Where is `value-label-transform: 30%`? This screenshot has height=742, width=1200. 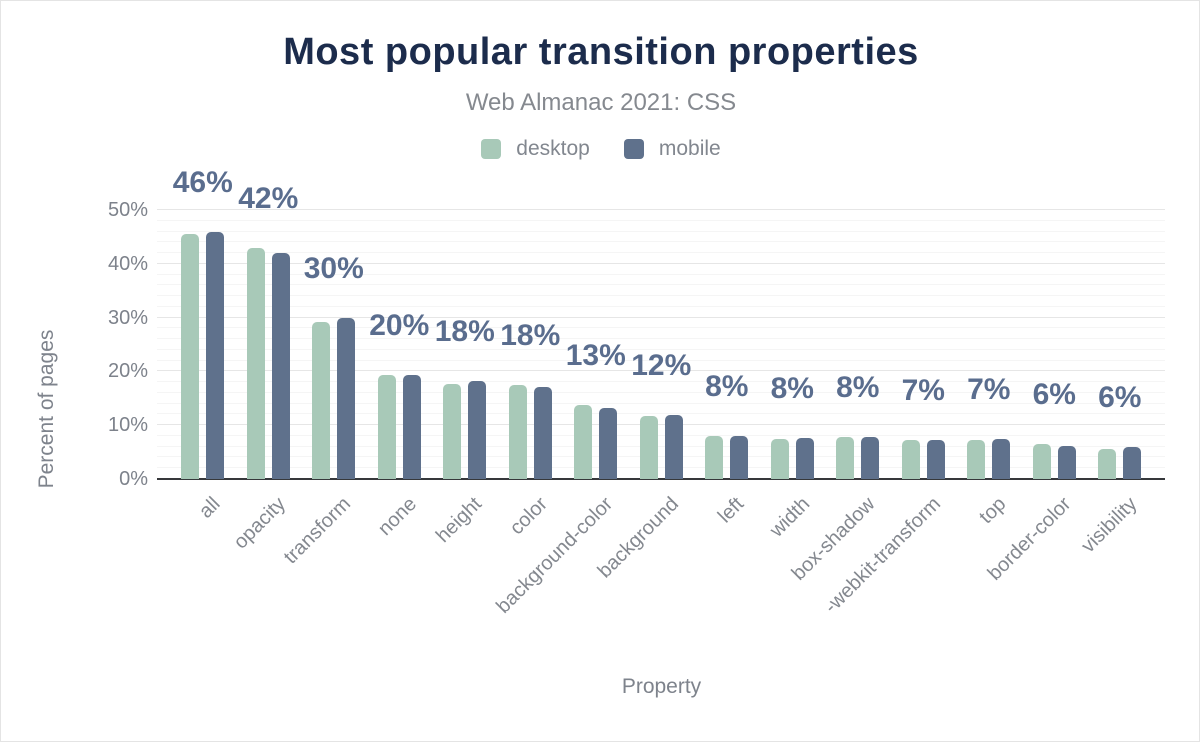
value-label-transform: 30% is located at coordinates (333, 268).